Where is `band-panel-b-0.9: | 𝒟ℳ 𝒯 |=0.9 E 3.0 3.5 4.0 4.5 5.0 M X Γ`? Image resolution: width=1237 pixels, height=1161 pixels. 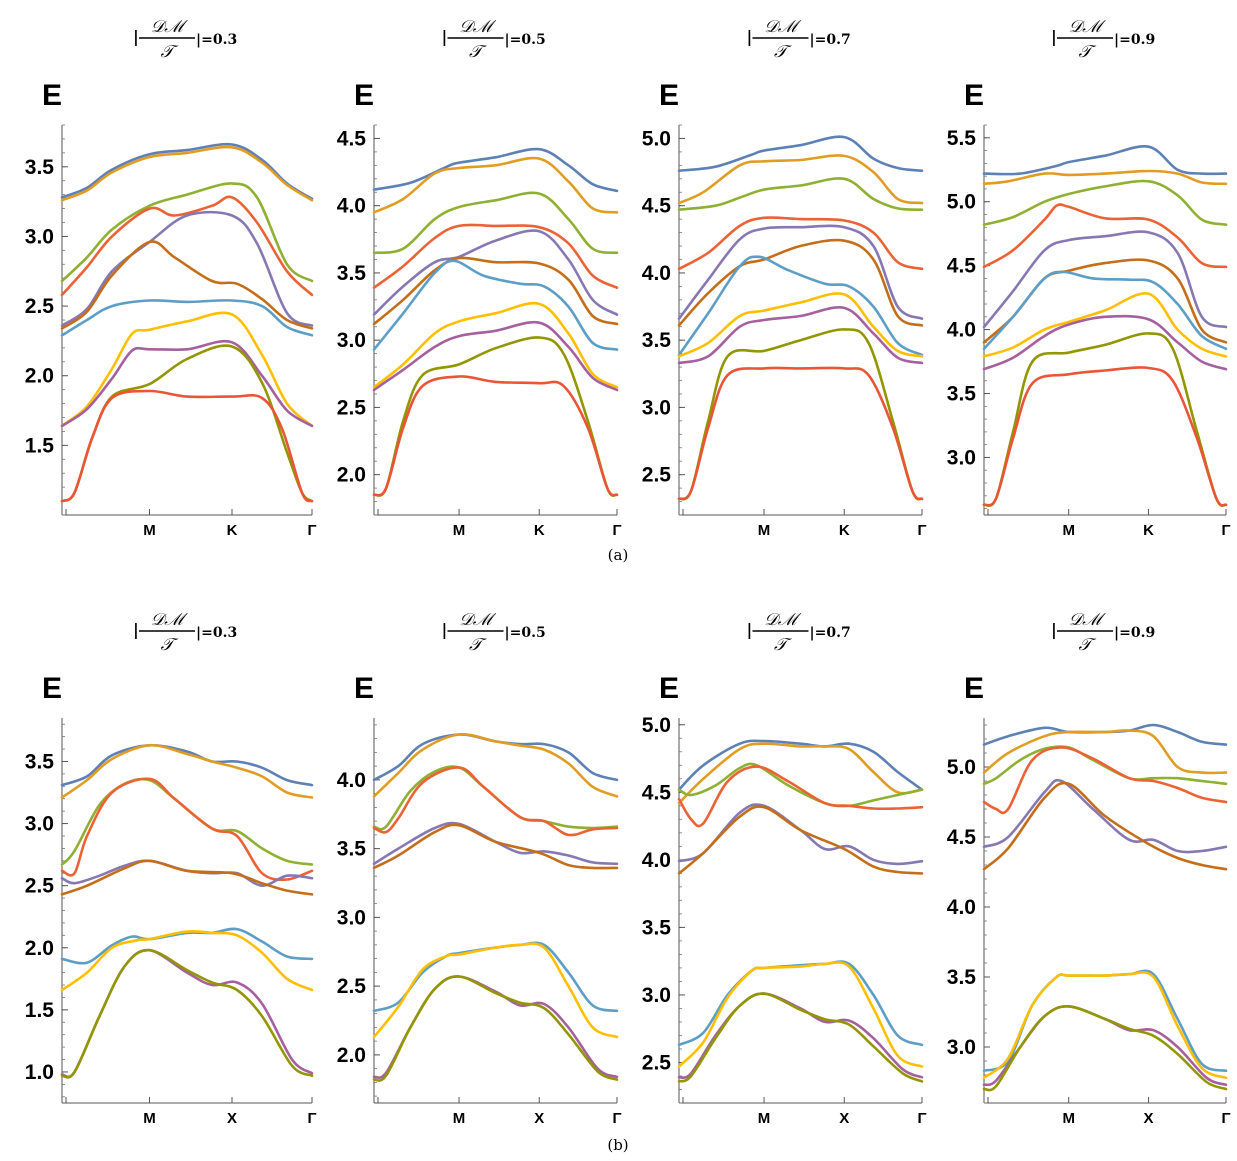 band-panel-b-0.9: | 𝒟ℳ 𝒯 |=0.9 E 3.0 3.5 4.0 4.5 5.0 M X Γ is located at coordinates (1089, 868).